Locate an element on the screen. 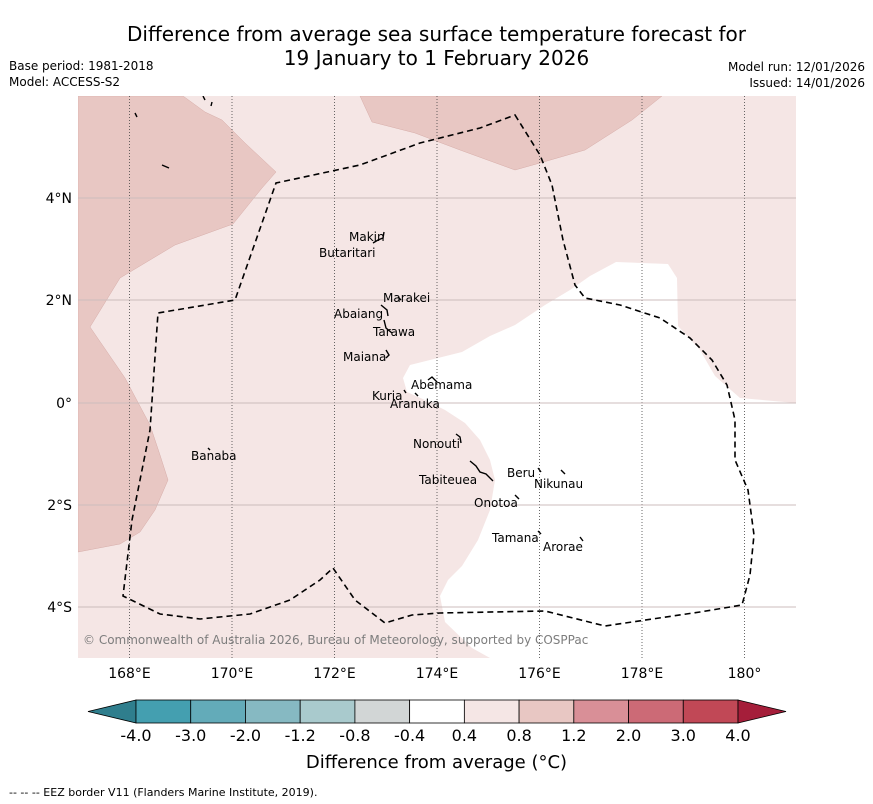 The image size is (873, 804). label-tarawa: Tarawa is located at coordinates (393, 332).